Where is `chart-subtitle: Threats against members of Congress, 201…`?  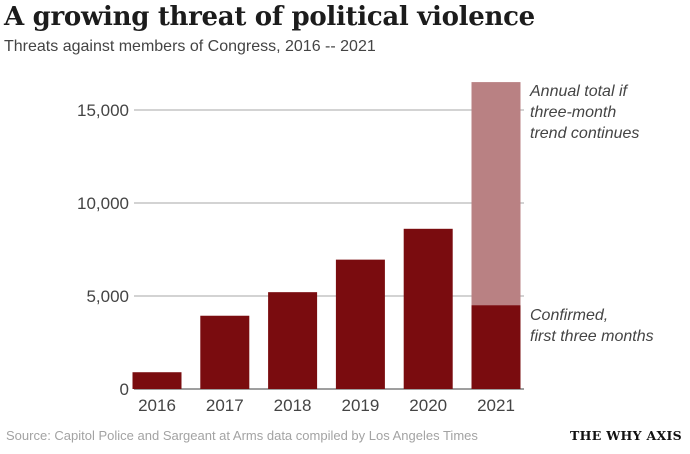 chart-subtitle: Threats against members of Congress, 201… is located at coordinates (190, 46).